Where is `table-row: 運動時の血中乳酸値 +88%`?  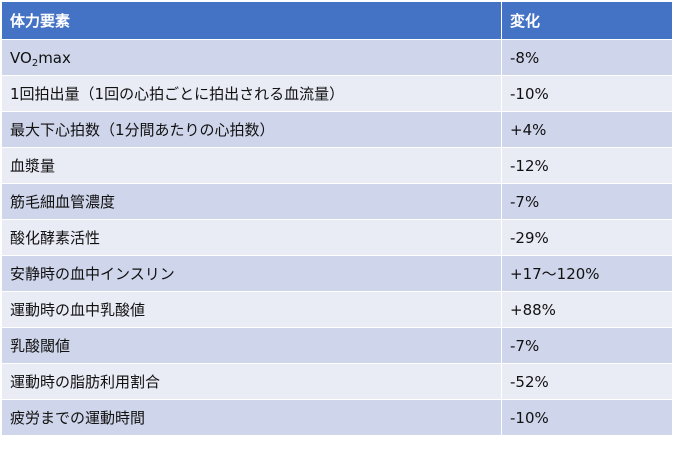
table-row: 運動時の血中乳酸値 +88% is located at coordinates (337, 309).